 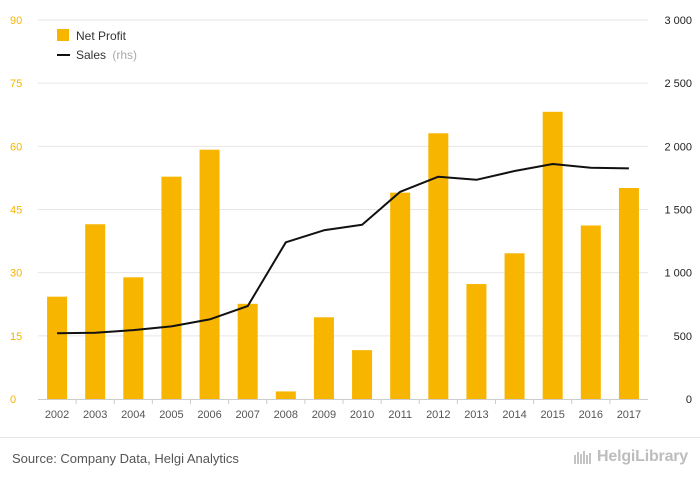 I want to click on x-tick-label: 2003, so click(x=95, y=415).